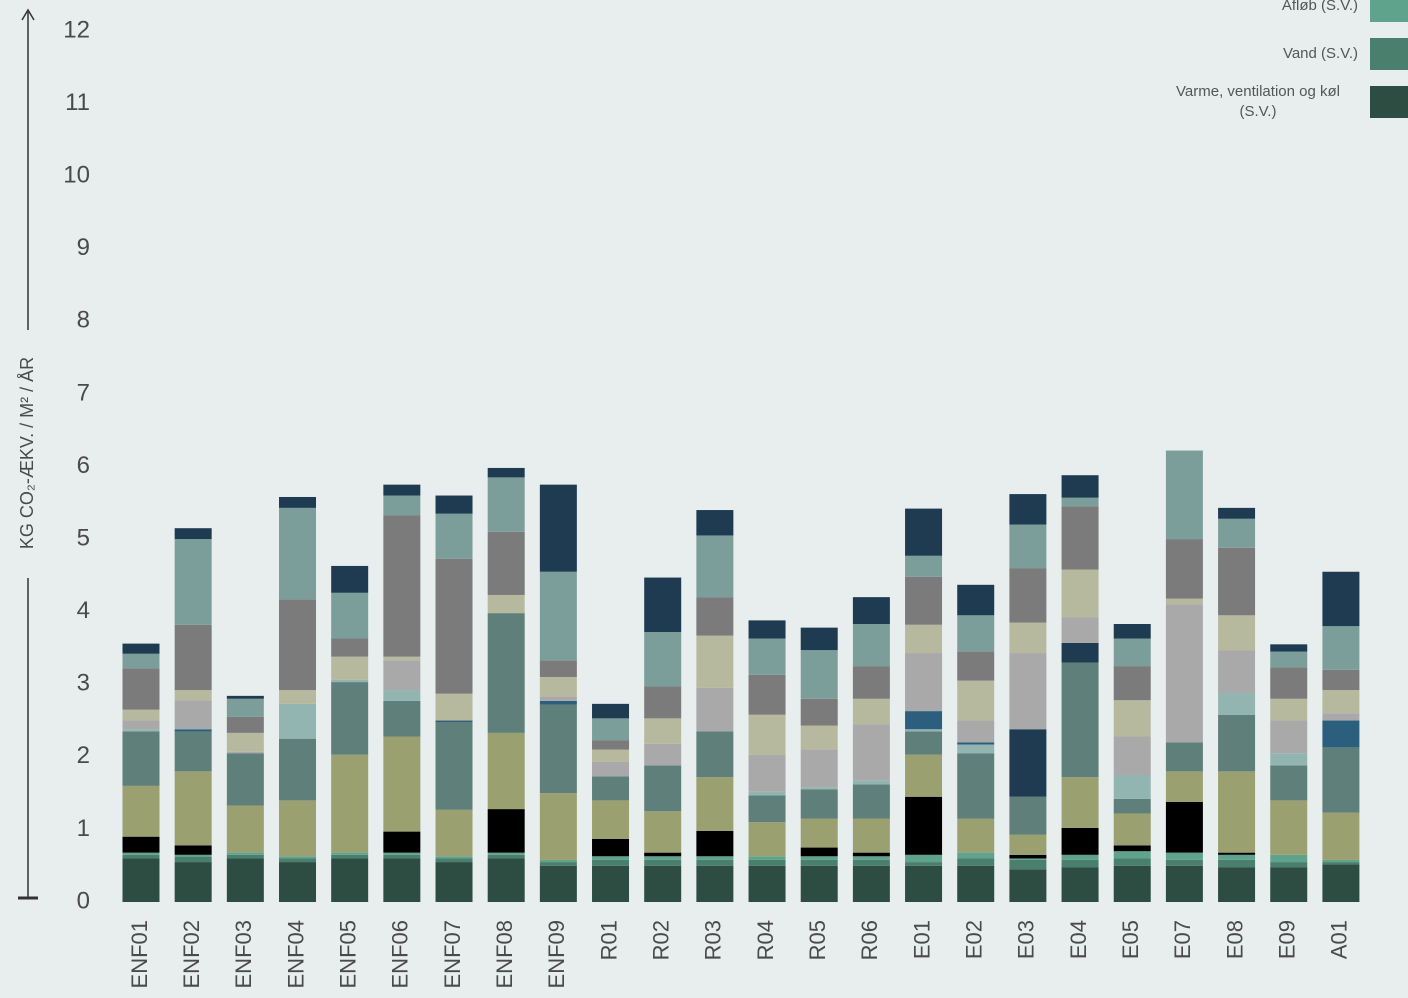 This screenshot has width=1408, height=998. I want to click on x-tick-label: E05, so click(1130, 939).